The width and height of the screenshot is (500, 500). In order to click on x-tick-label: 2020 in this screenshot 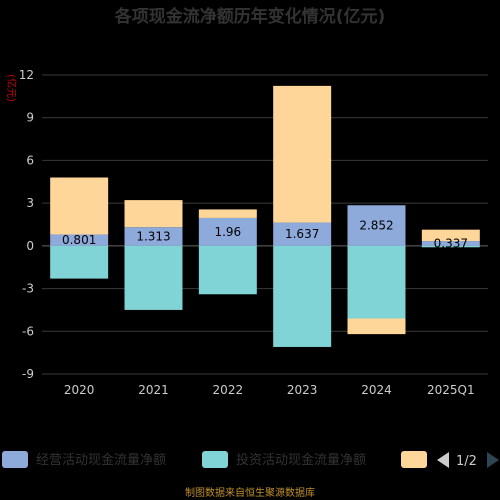, I will do `click(79, 390)`.